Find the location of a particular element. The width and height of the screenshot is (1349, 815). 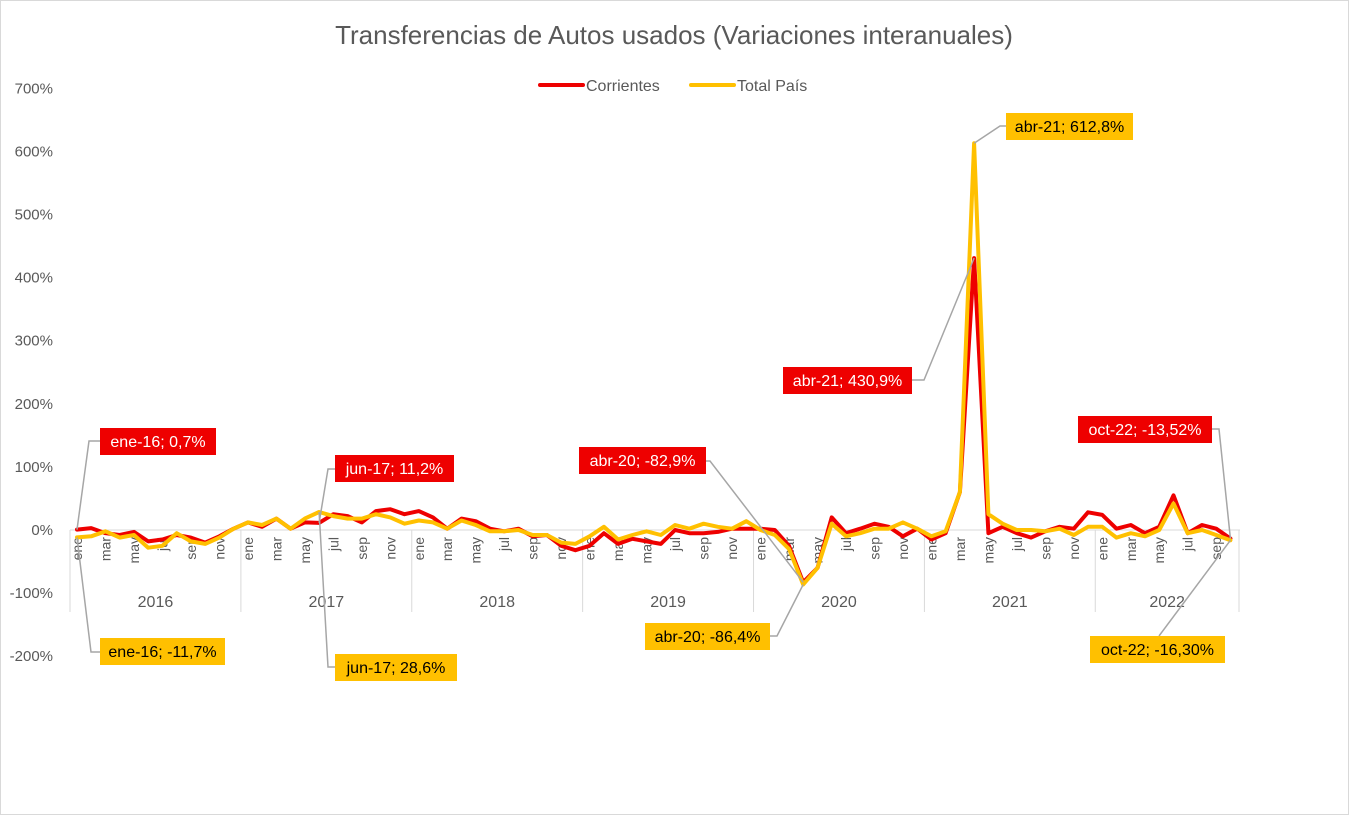

legend-label: Corrientes is located at coordinates (623, 86).